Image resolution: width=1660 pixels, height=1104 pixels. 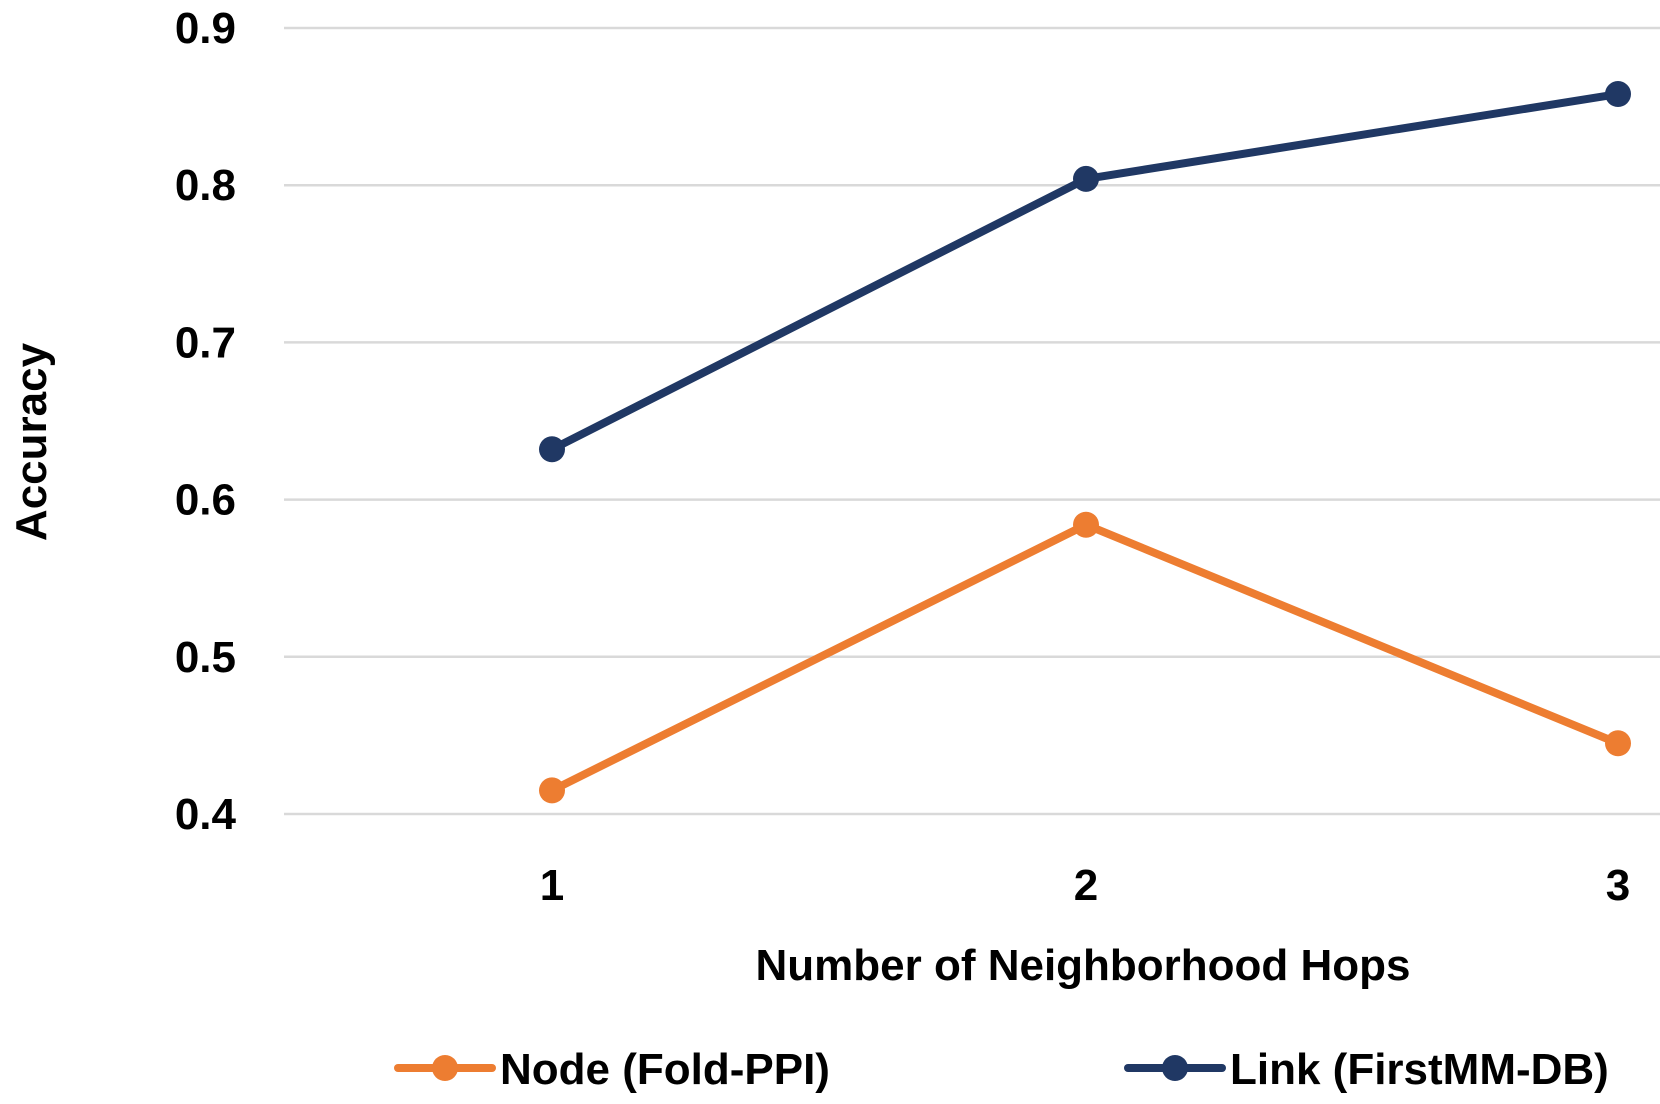 What do you see at coordinates (206, 814) in the screenshot?
I see `y-tick-label: 0.4` at bounding box center [206, 814].